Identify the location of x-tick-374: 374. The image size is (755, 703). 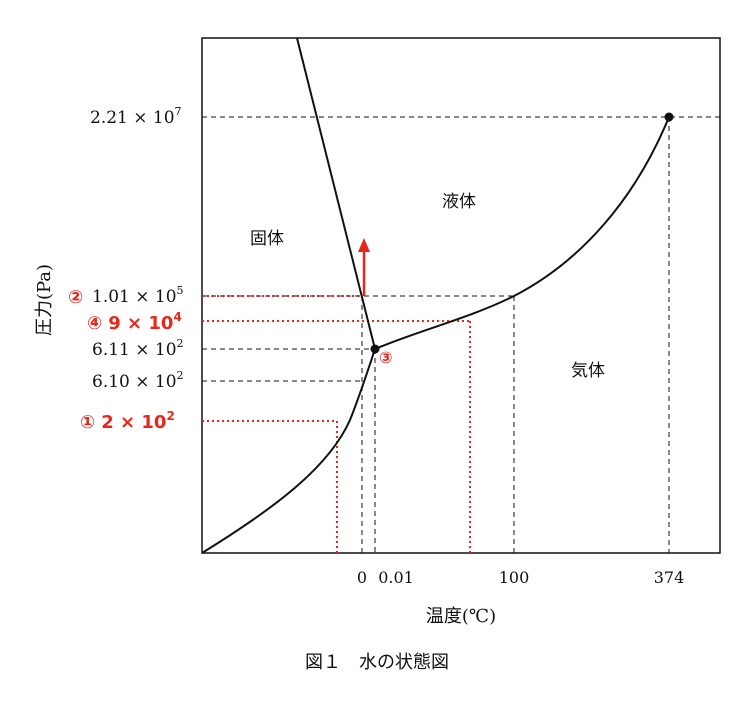
(669, 577).